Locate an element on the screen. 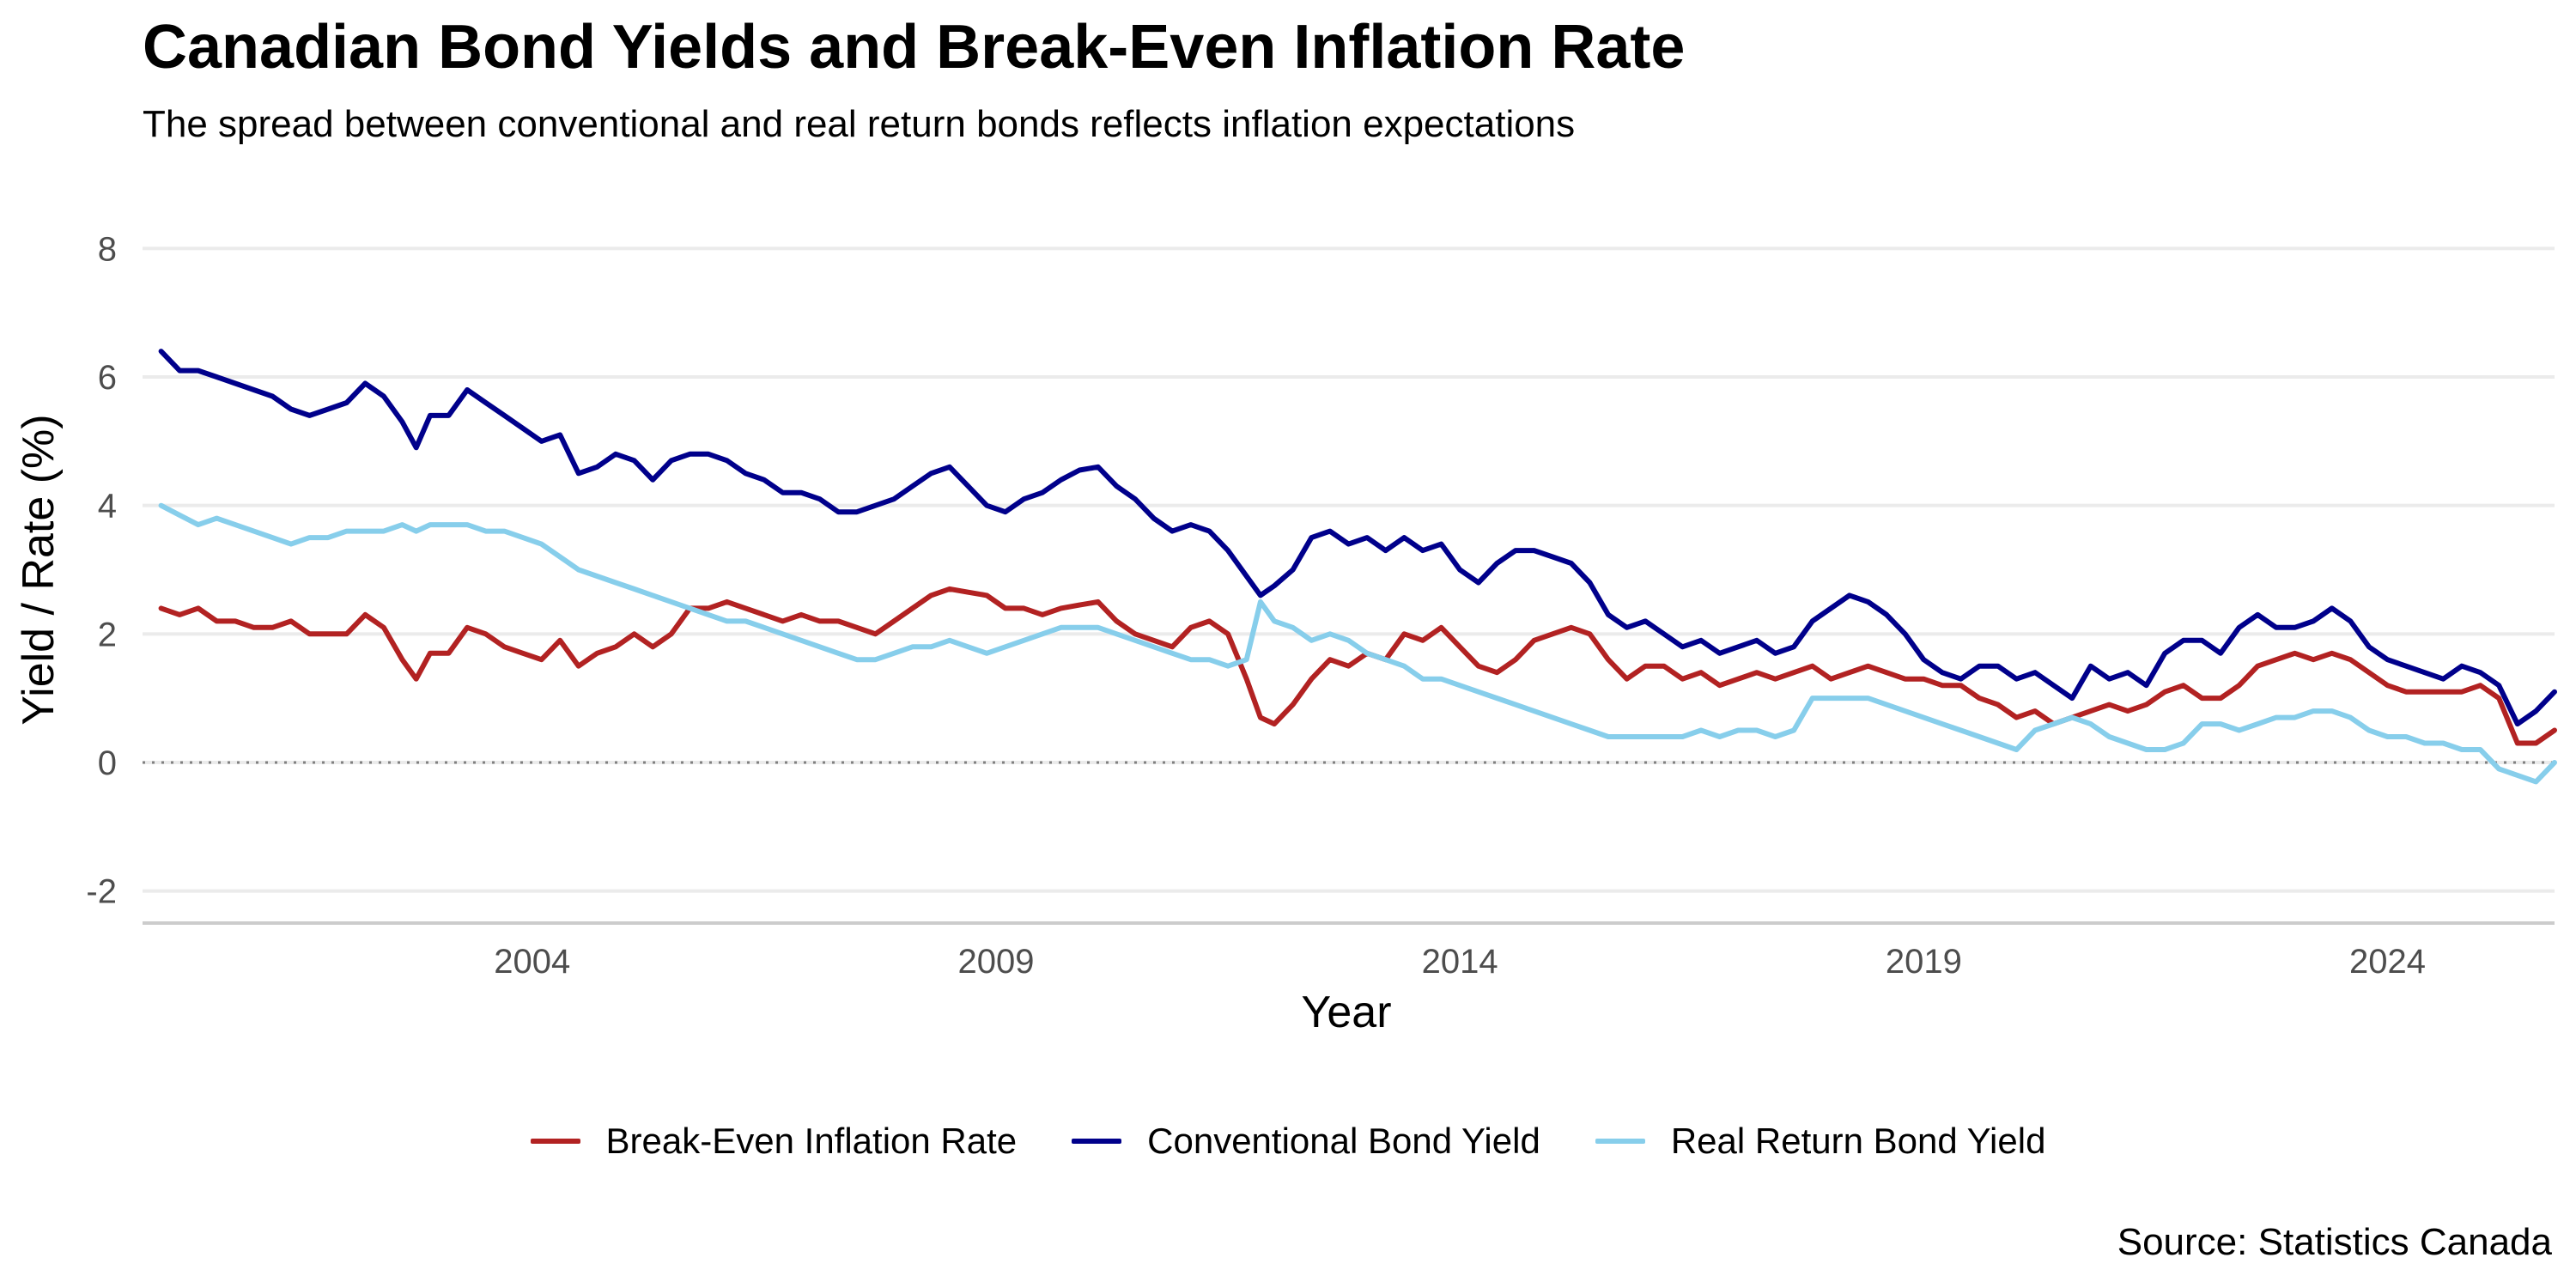 Image resolution: width=2576 pixels, height=1288 pixels. x-tick-label: 2024 is located at coordinates (2387, 962).